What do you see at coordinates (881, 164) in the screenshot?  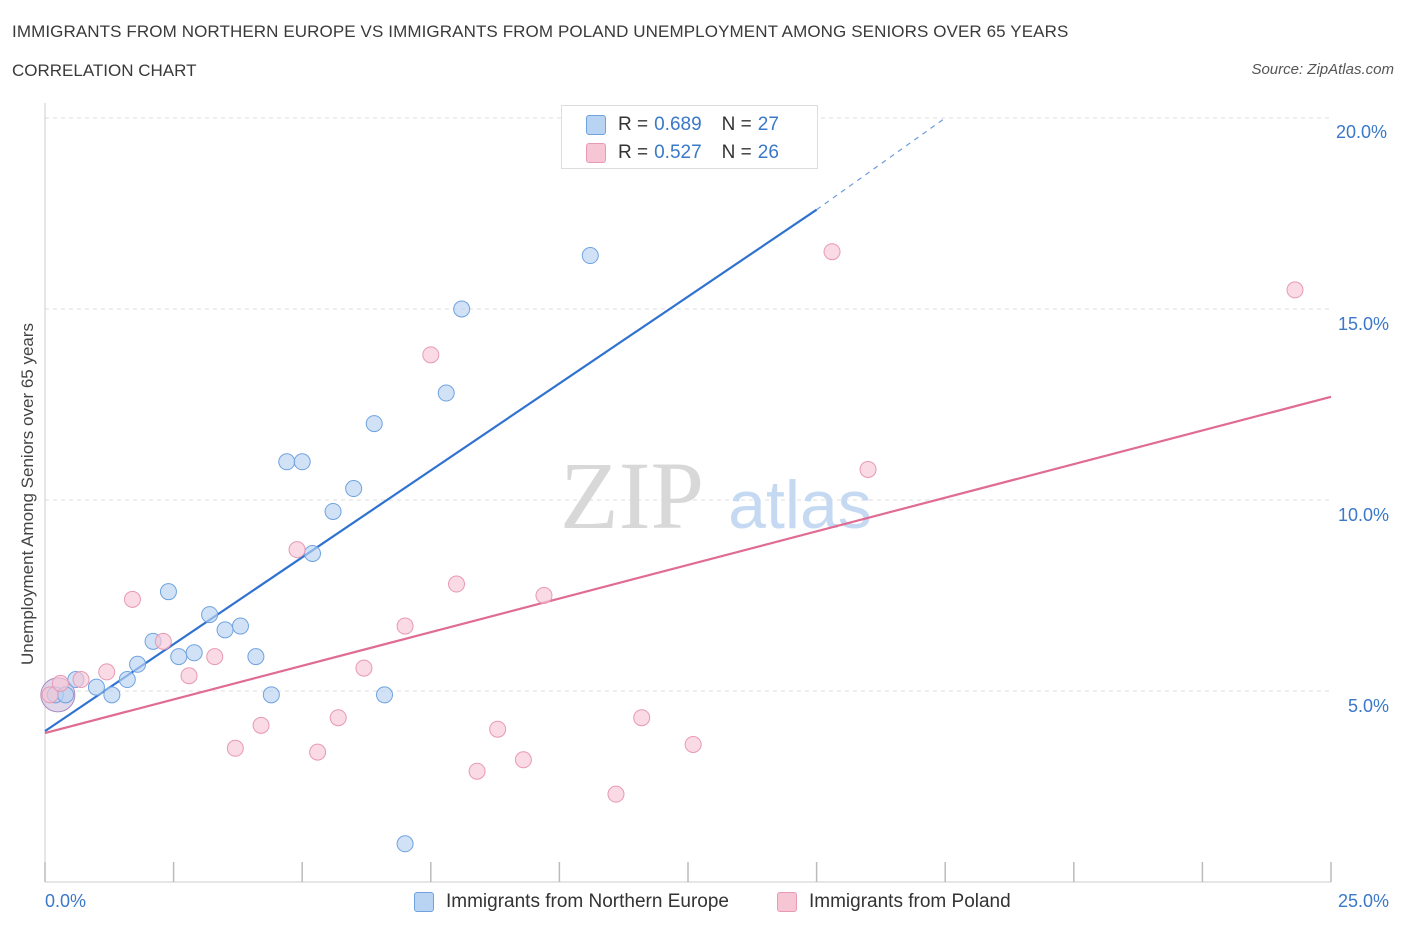 I see `trend-line-extension` at bounding box center [881, 164].